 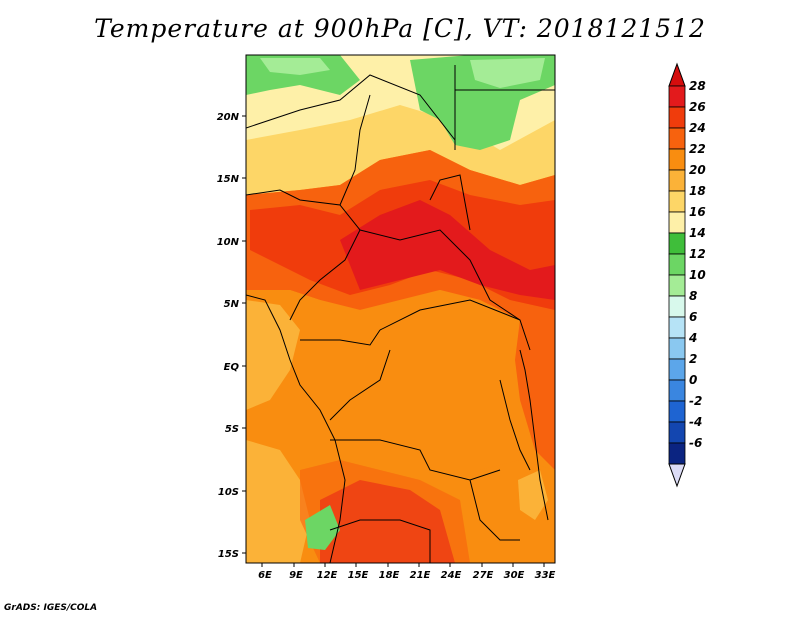 I want to click on colorbar-label: 26, so click(x=697, y=107).